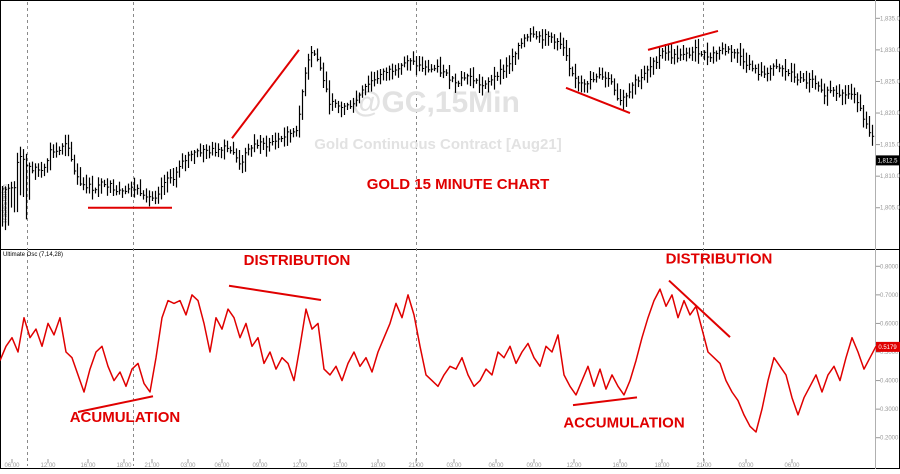 The height and width of the screenshot is (474, 900). Describe the element at coordinates (620, 466) in the screenshot. I see `time-tick-label-16: 16:00` at that location.